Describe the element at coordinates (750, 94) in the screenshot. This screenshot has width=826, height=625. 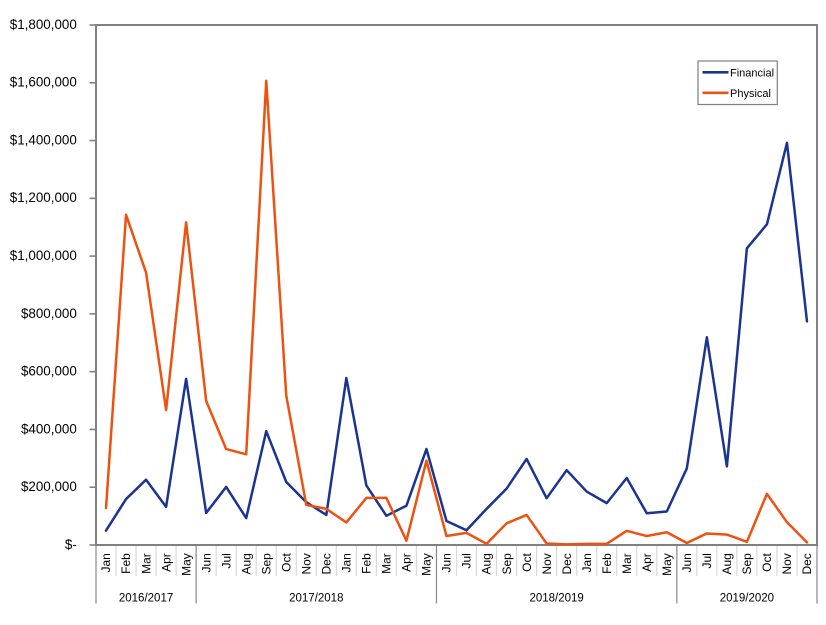
I see `svg-text: Physical` at that location.